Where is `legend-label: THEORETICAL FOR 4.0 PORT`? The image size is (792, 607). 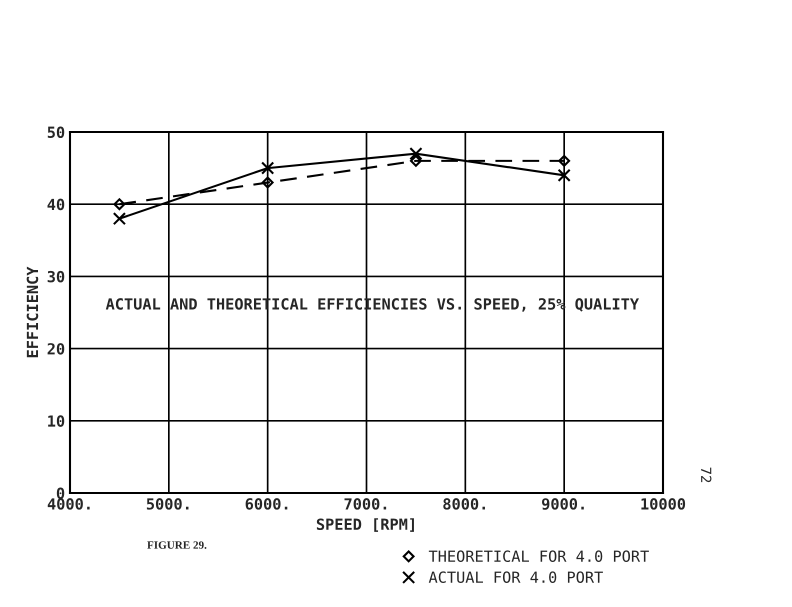
legend-label: THEORETICAL FOR 4.0 PORT is located at coordinates (538, 556).